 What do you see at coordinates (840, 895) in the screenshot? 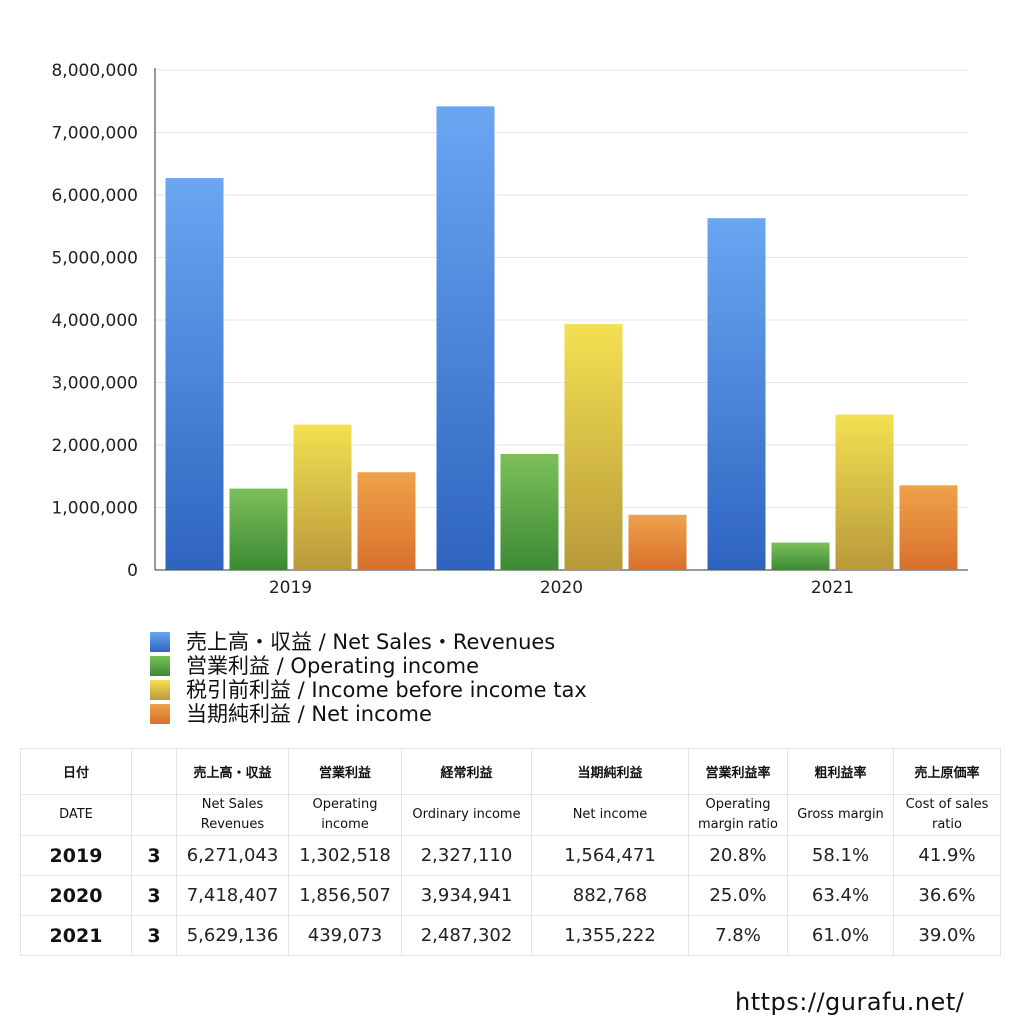
I see `cell-gross-margin: 63.4%` at bounding box center [840, 895].